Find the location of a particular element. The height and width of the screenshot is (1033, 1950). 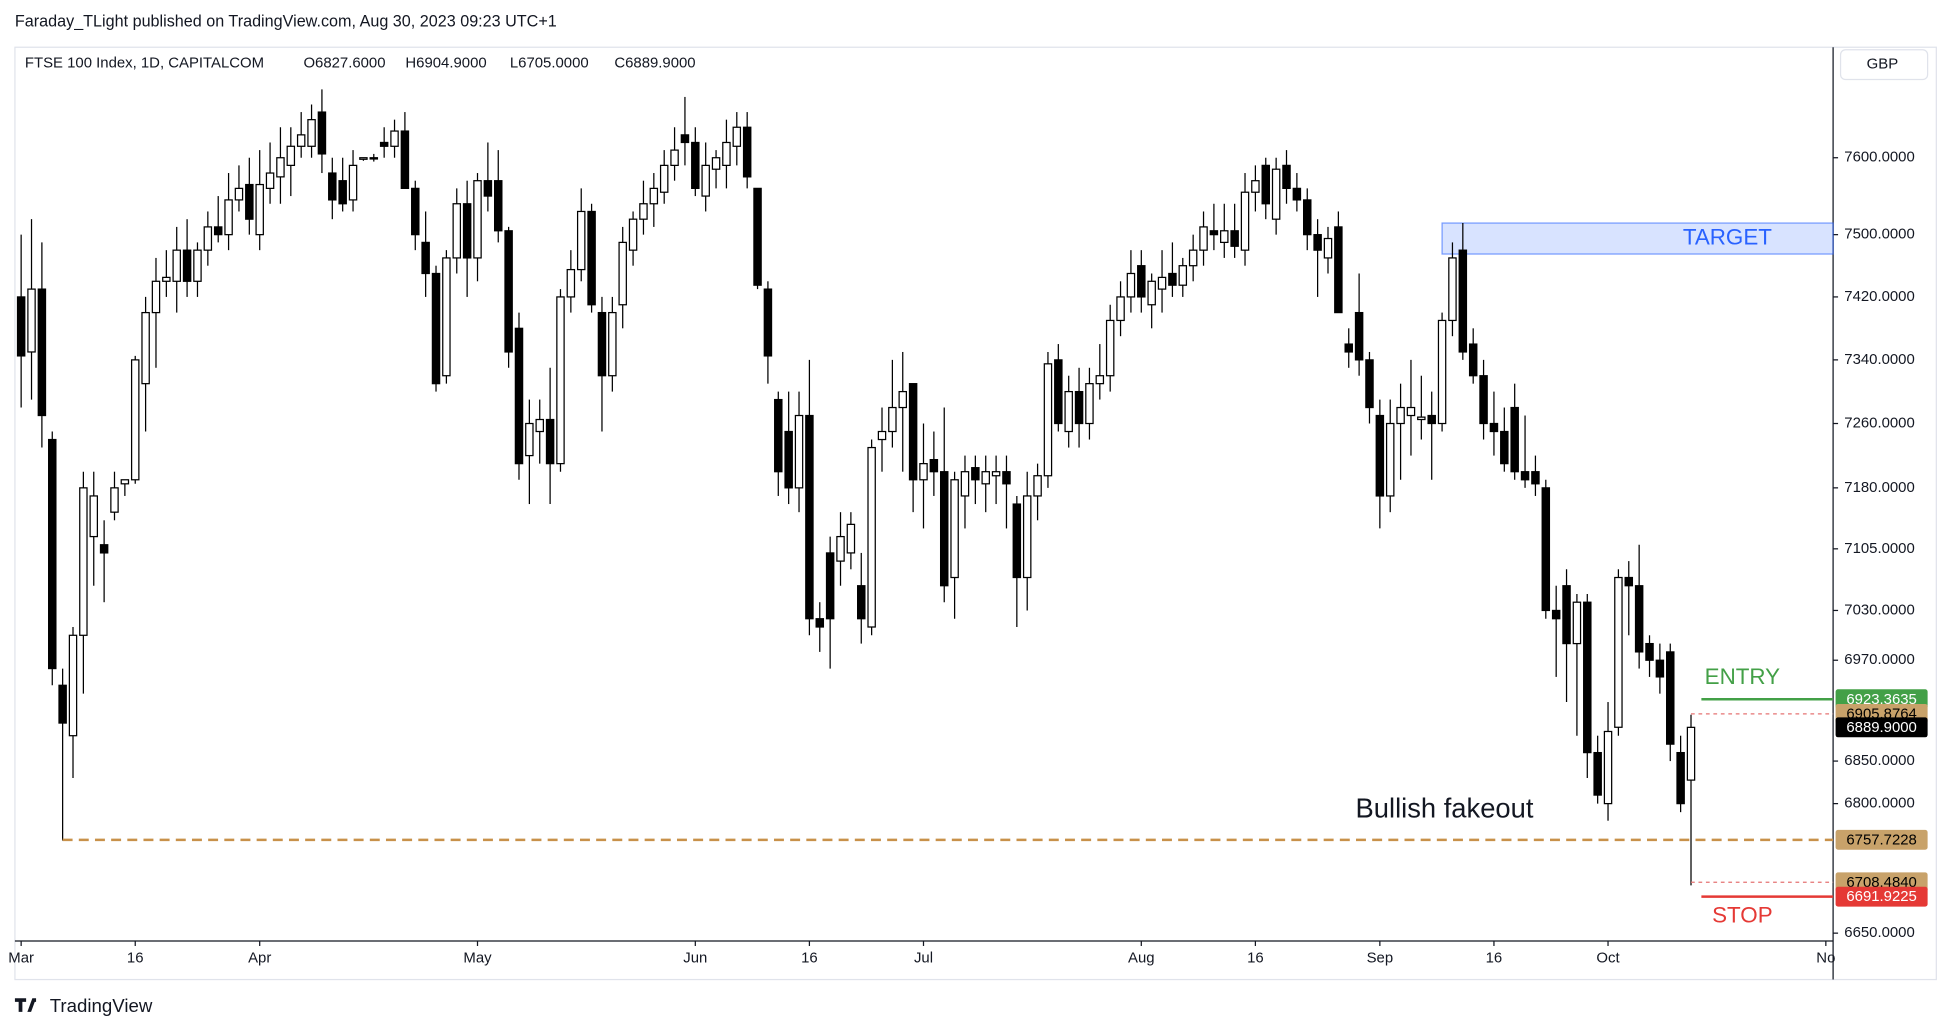

y-tick-label: 6850.0000 is located at coordinates (1879, 760).